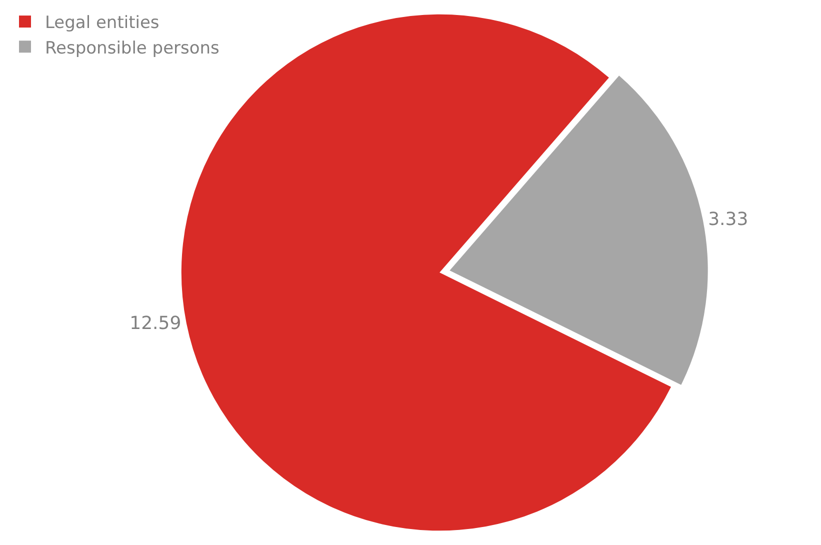 The image size is (821, 545). I want to click on legend-label: Legal entities, so click(102, 23).